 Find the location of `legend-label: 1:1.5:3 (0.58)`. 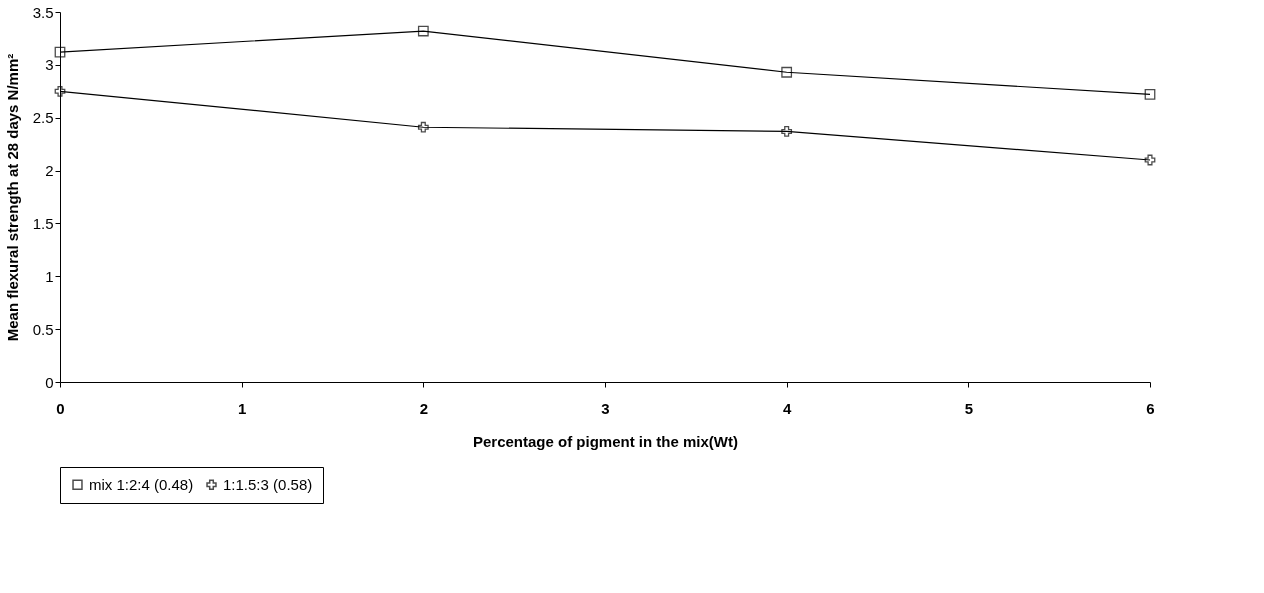

legend-label: 1:1.5:3 (0.58) is located at coordinates (268, 484).